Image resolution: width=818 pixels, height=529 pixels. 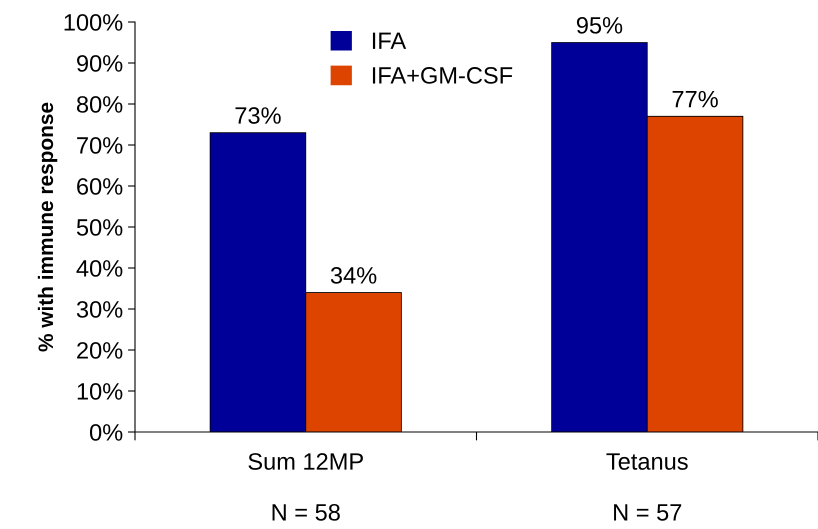 I want to click on data-label: 73%, so click(x=258, y=115).